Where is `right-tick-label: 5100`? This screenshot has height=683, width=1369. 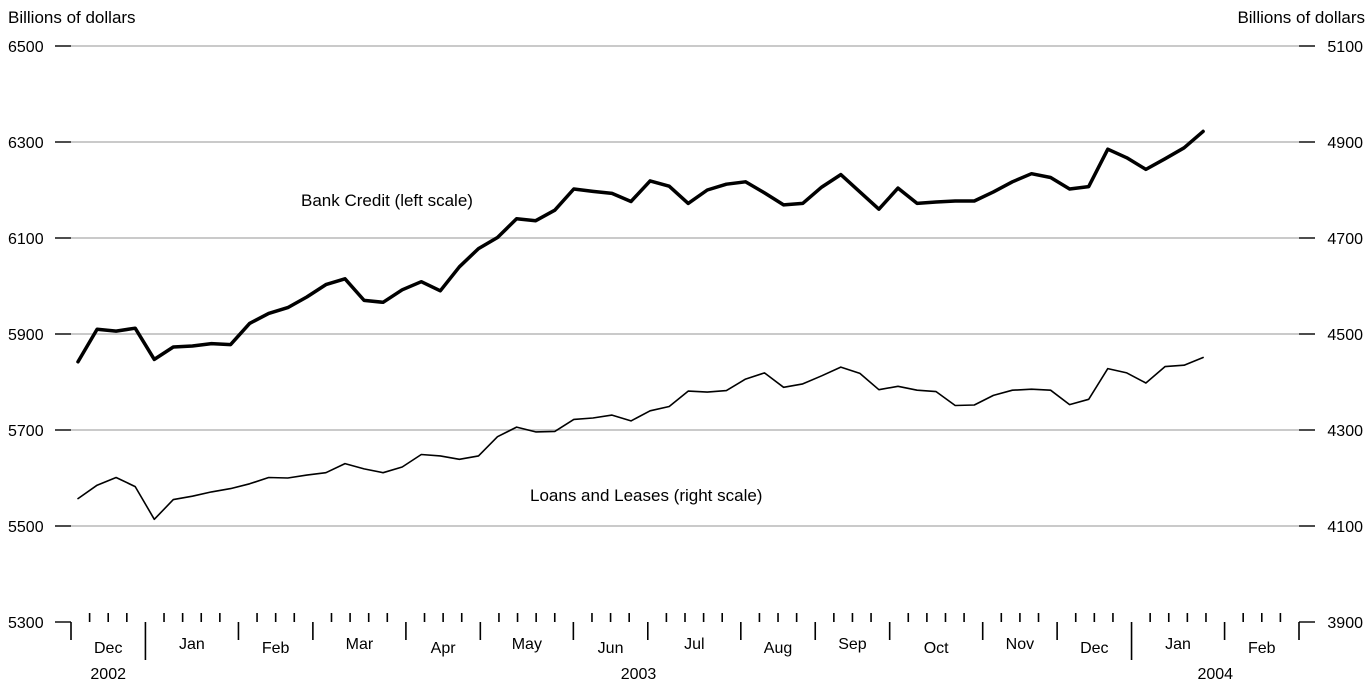 right-tick-label: 5100 is located at coordinates (1345, 47).